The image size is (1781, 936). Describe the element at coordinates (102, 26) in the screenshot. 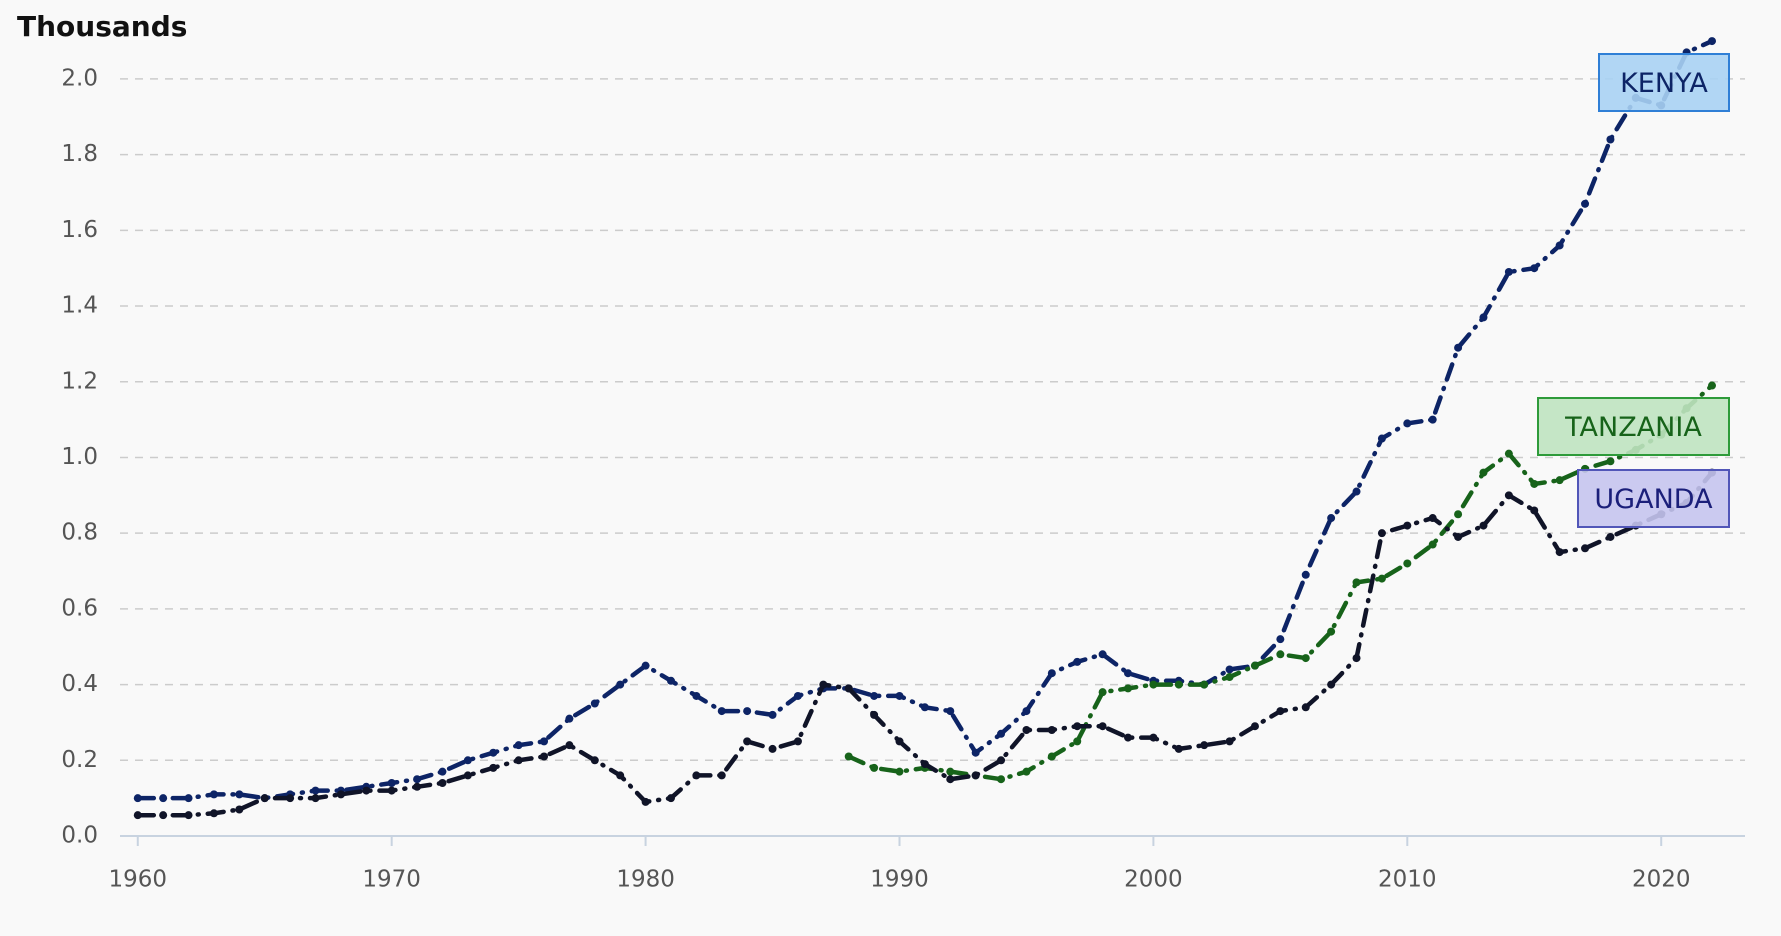

I see `y-axis-label: Thousands` at that location.